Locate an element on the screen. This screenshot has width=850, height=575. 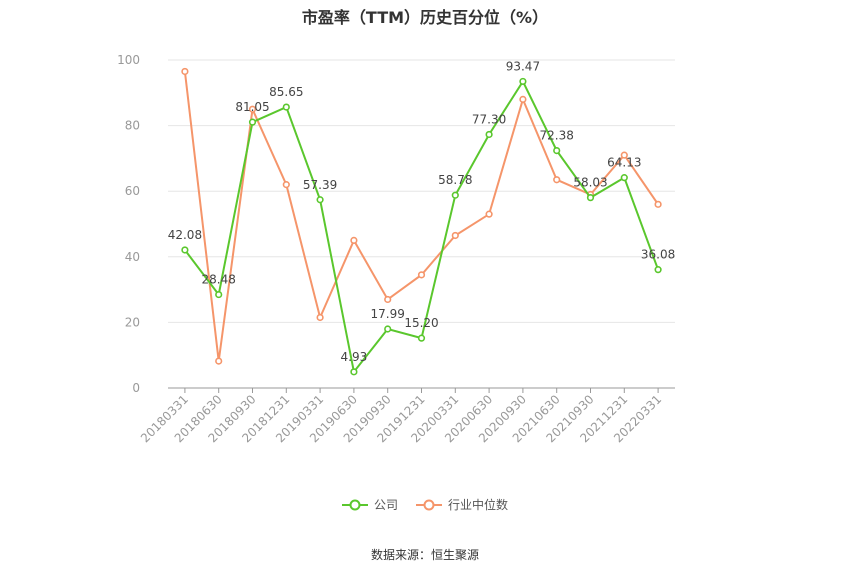
data-label: 77.30 is located at coordinates (489, 119).